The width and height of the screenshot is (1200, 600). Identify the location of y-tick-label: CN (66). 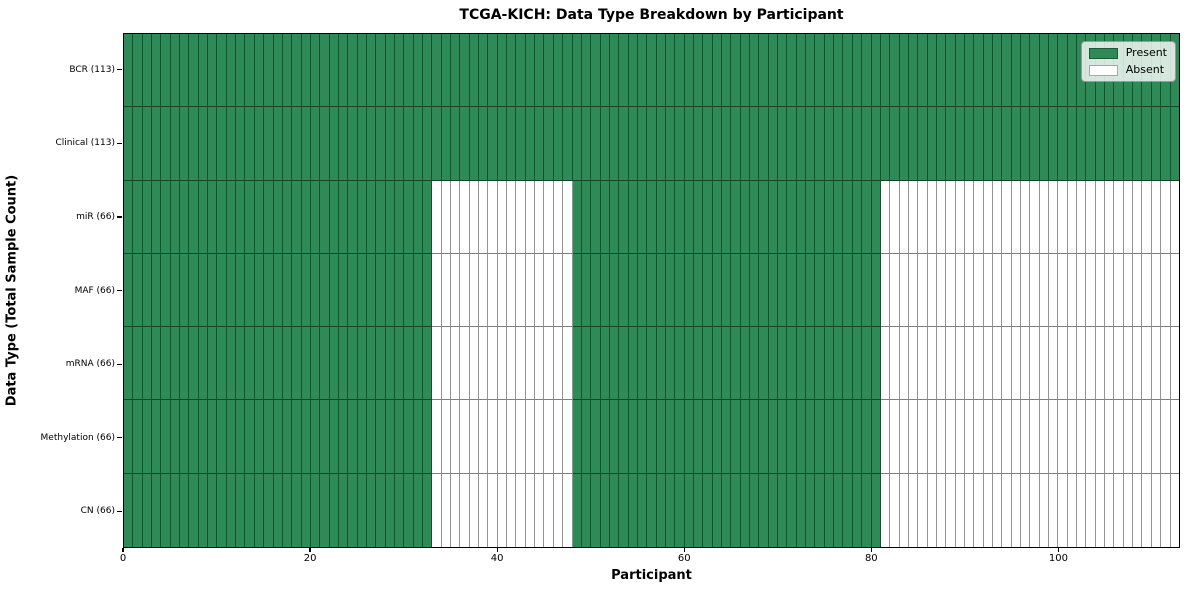
(97, 511).